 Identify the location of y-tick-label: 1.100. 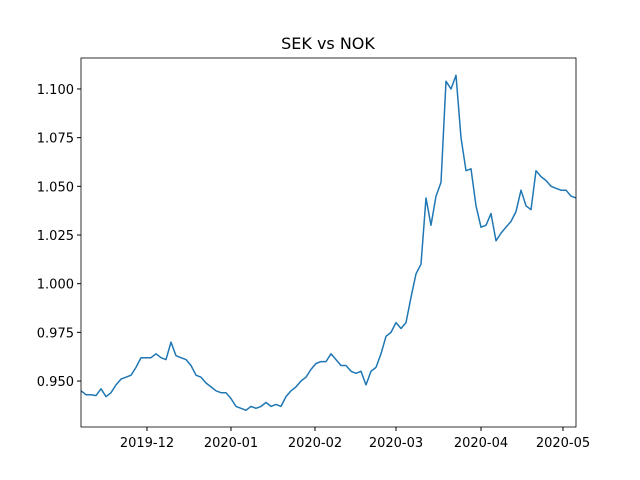
(55, 90).